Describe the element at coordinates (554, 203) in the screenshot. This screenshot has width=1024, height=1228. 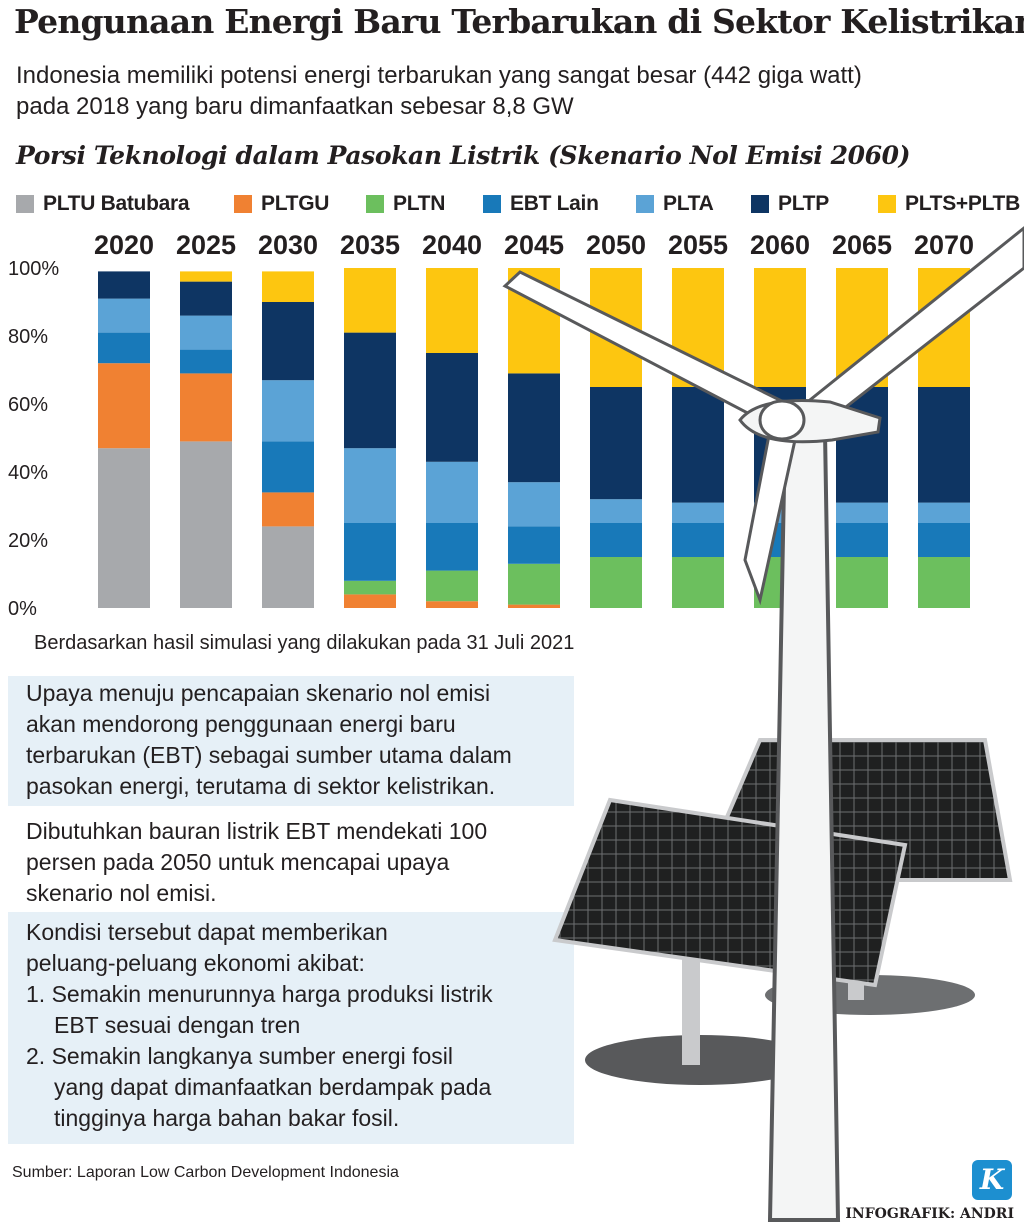
I see `legend-label: EBT Lain` at that location.